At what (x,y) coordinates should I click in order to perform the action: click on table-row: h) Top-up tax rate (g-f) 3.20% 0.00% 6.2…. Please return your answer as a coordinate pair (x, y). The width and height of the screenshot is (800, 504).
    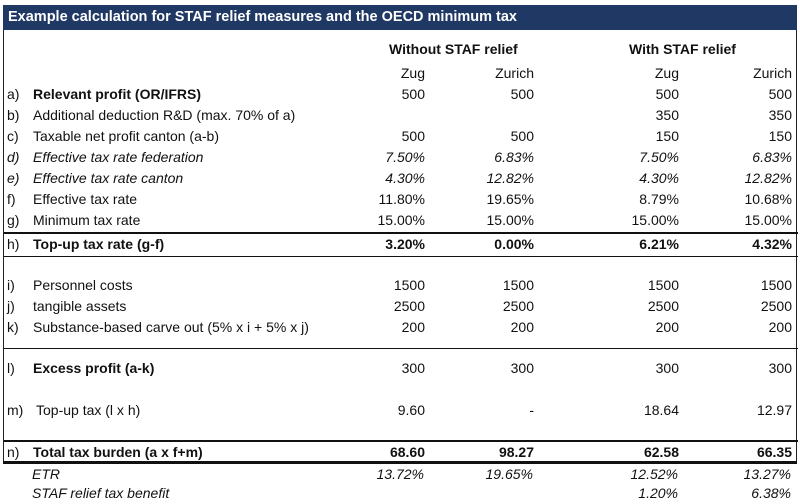
    Looking at the image, I should click on (401, 244).